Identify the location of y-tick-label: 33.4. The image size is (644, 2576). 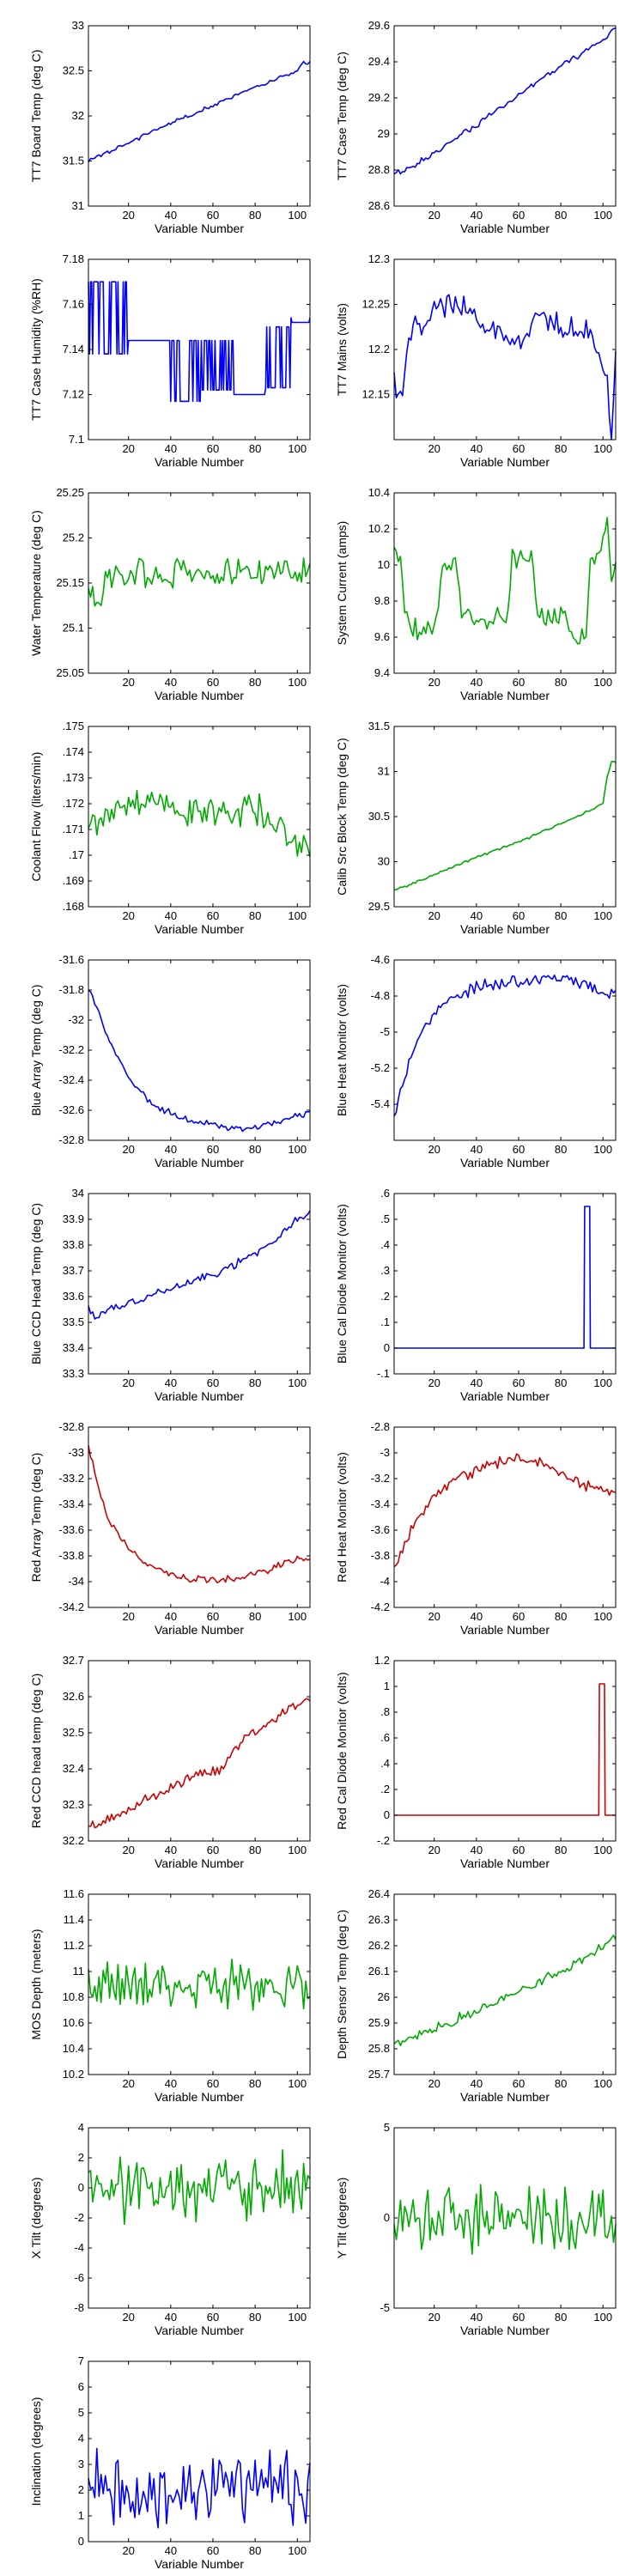
(74, 1347).